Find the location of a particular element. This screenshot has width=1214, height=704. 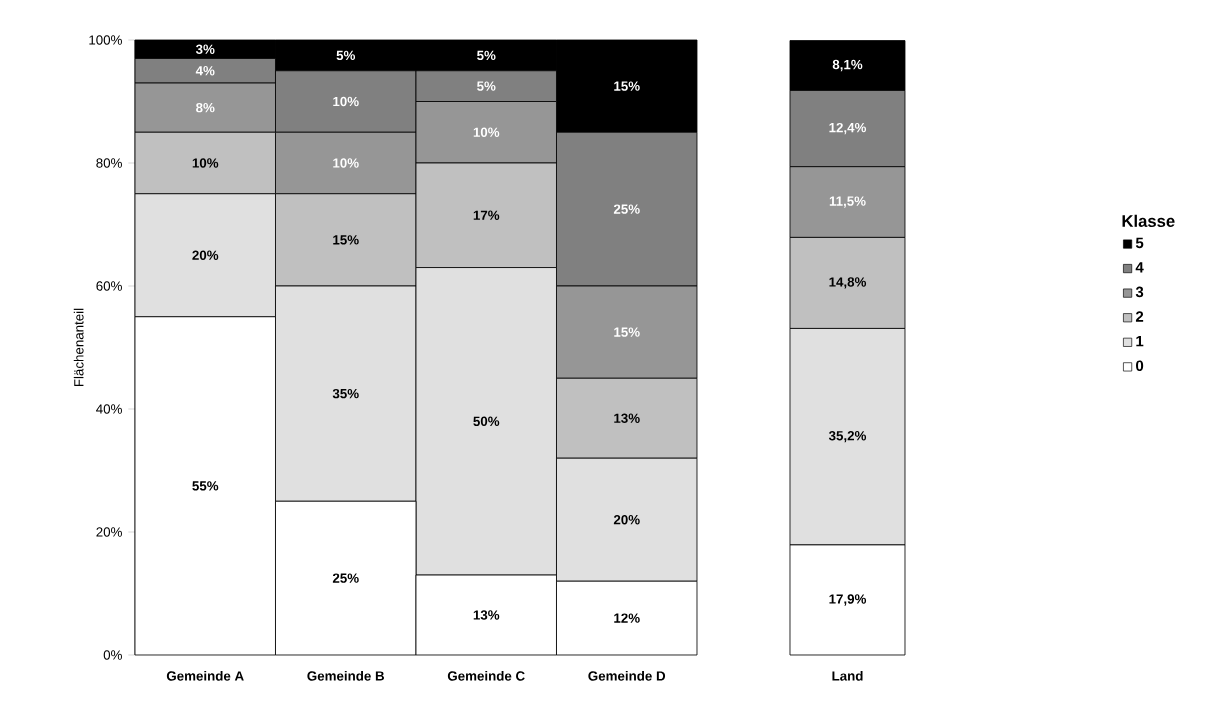

data-label: 3% is located at coordinates (205, 49).